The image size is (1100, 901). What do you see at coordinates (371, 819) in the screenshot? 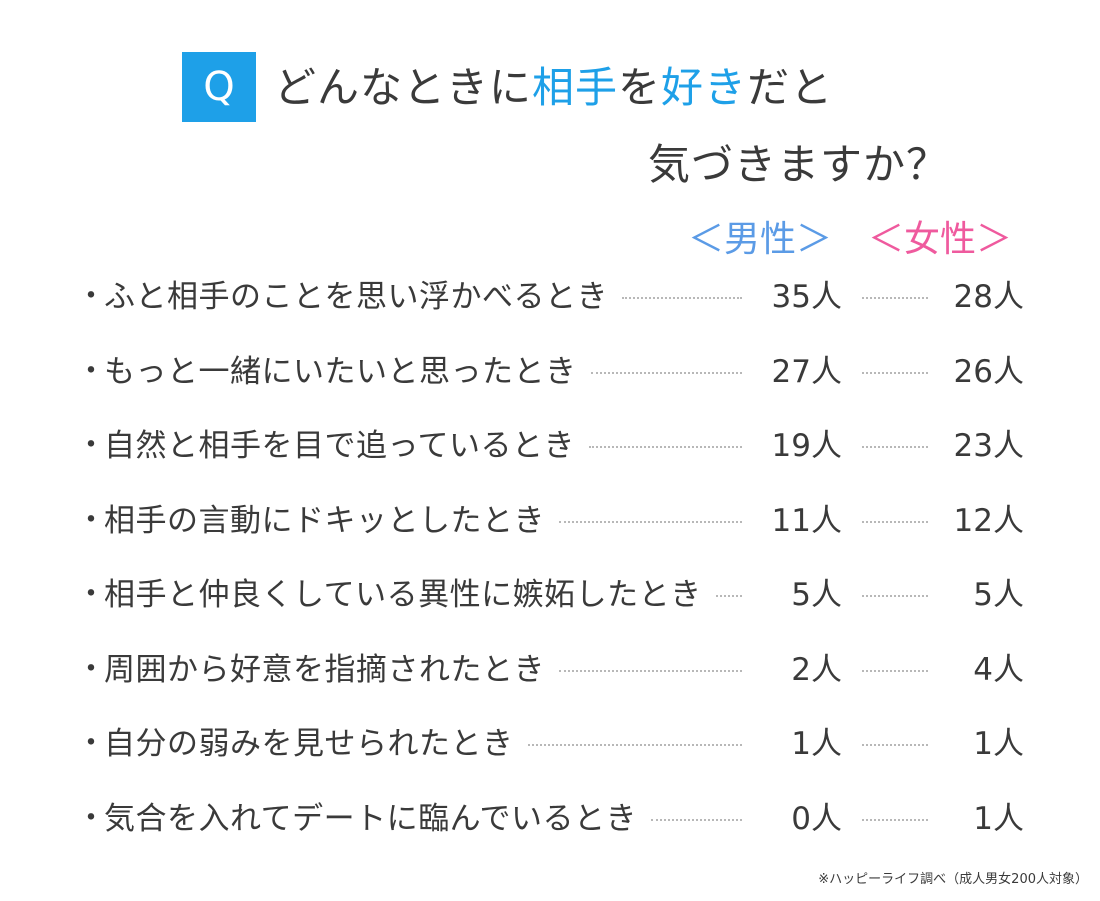
I see `row-label: 気合を入れてデートに臨んでいるとき` at bounding box center [371, 819].